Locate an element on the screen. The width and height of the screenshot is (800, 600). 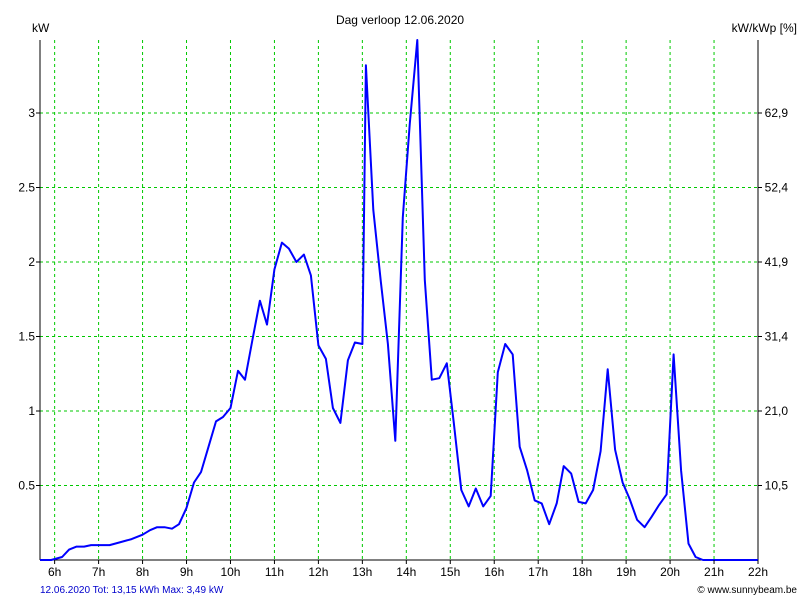
y2-tick-label: 41,9 is located at coordinates (777, 262).